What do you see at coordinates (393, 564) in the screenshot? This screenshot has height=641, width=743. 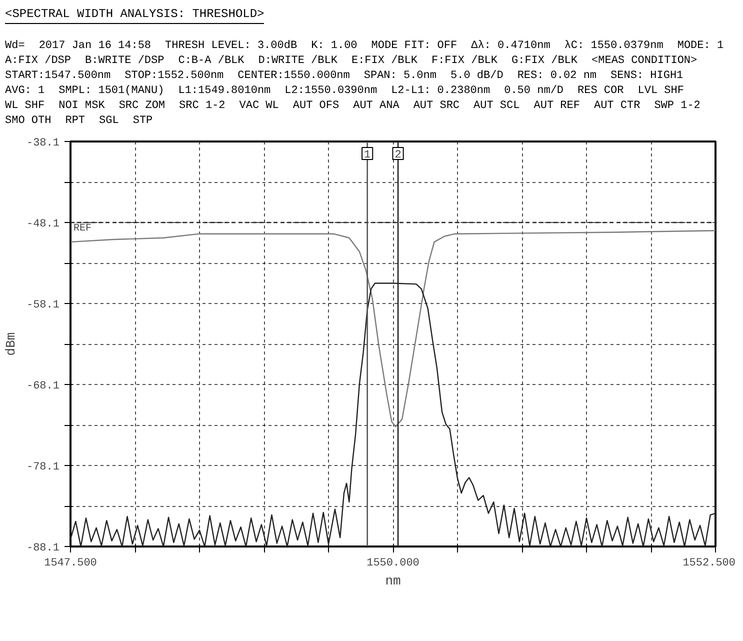 I see `x-tick-label: 1550.000` at bounding box center [393, 564].